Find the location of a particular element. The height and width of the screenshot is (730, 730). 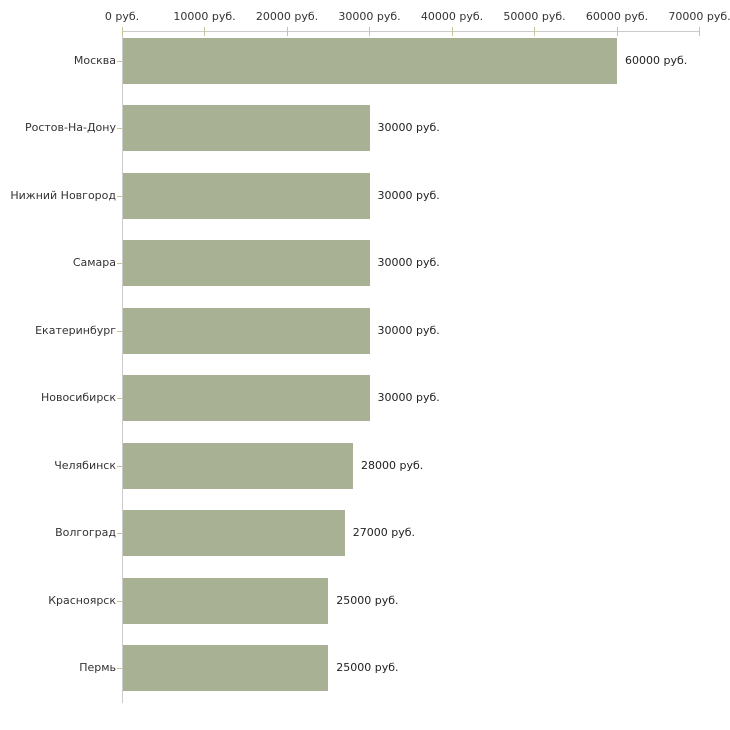

value-label: 27000 руб. is located at coordinates (384, 533).